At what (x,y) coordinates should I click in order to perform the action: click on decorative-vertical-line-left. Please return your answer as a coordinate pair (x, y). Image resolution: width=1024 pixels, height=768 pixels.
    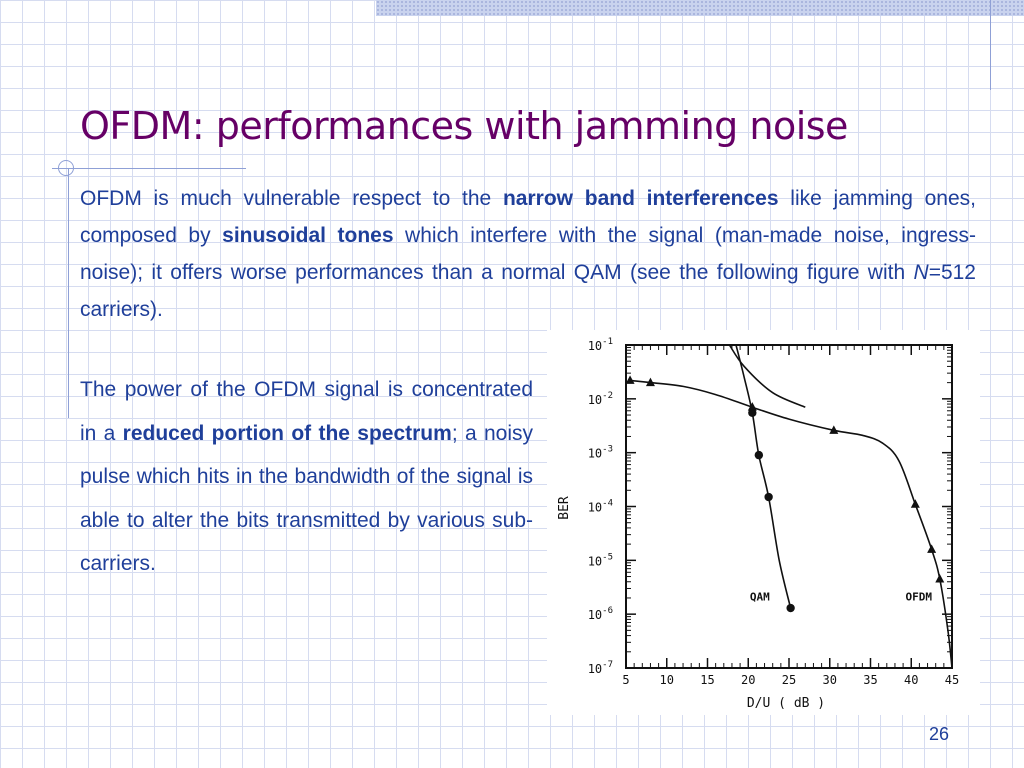
    Looking at the image, I should click on (68, 293).